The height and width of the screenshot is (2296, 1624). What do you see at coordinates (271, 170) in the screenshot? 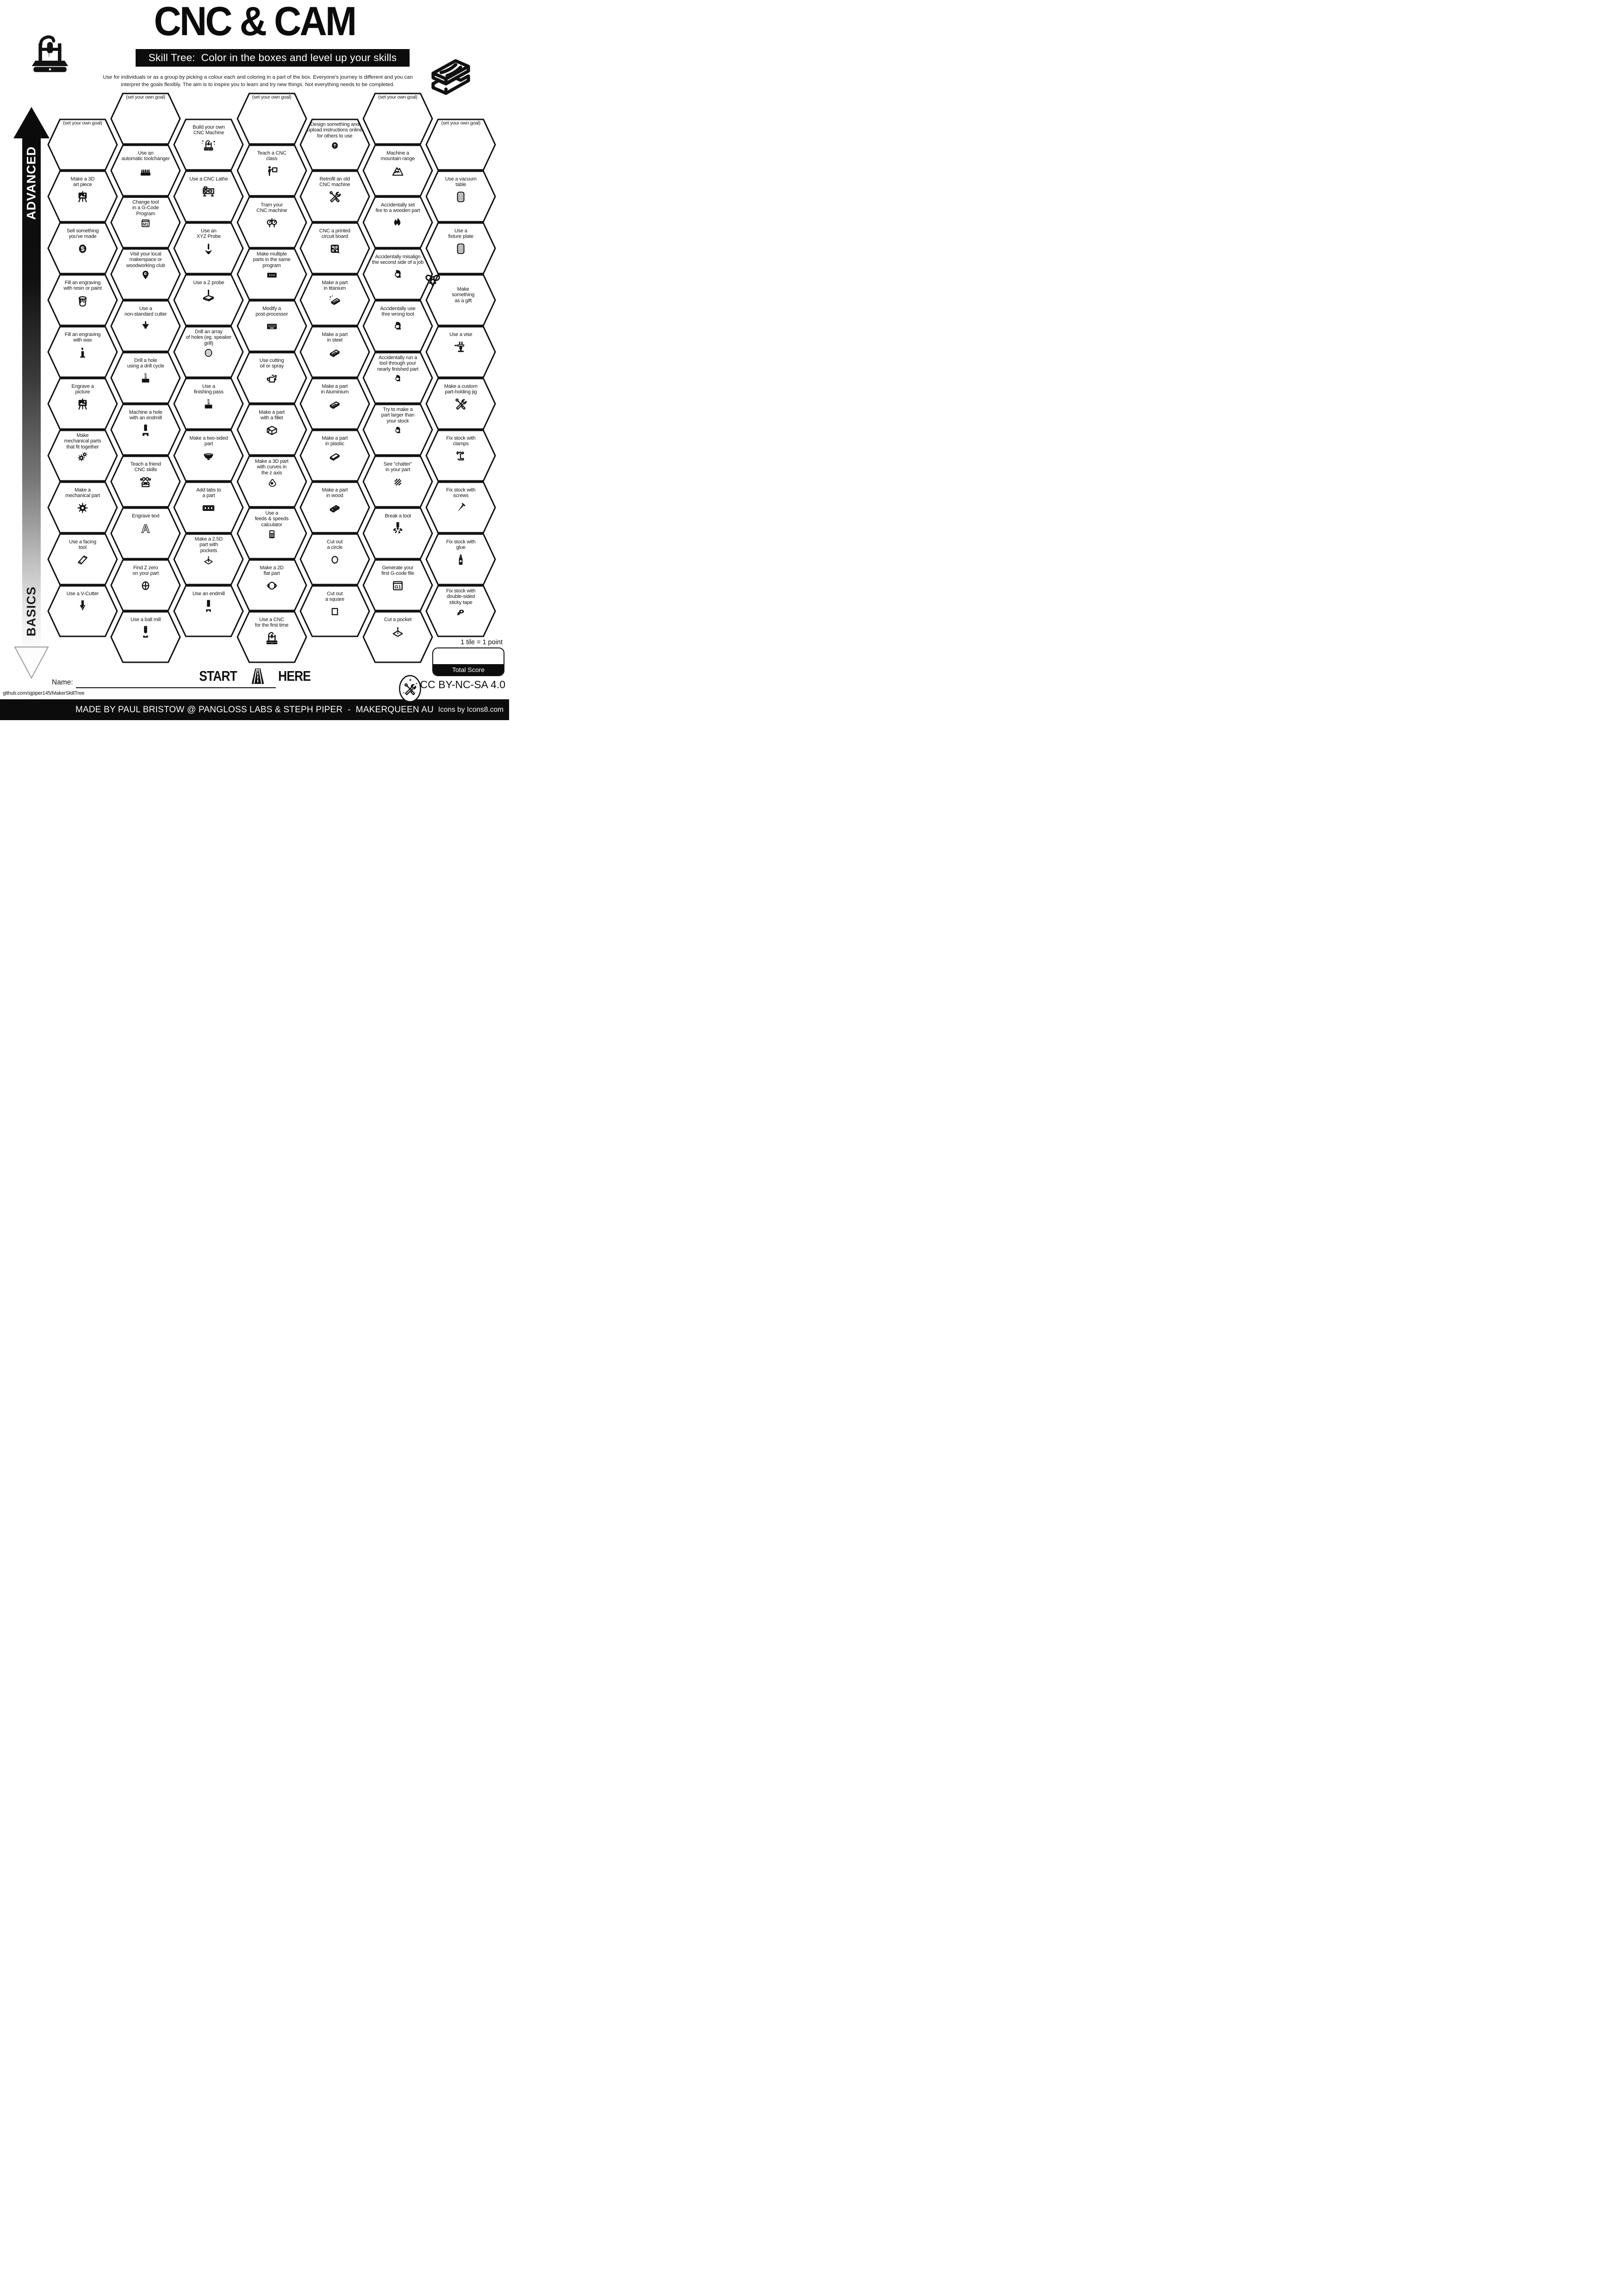
I see `hex-tile-teach-a-cnc-class: Teach a CNC class` at bounding box center [271, 170].